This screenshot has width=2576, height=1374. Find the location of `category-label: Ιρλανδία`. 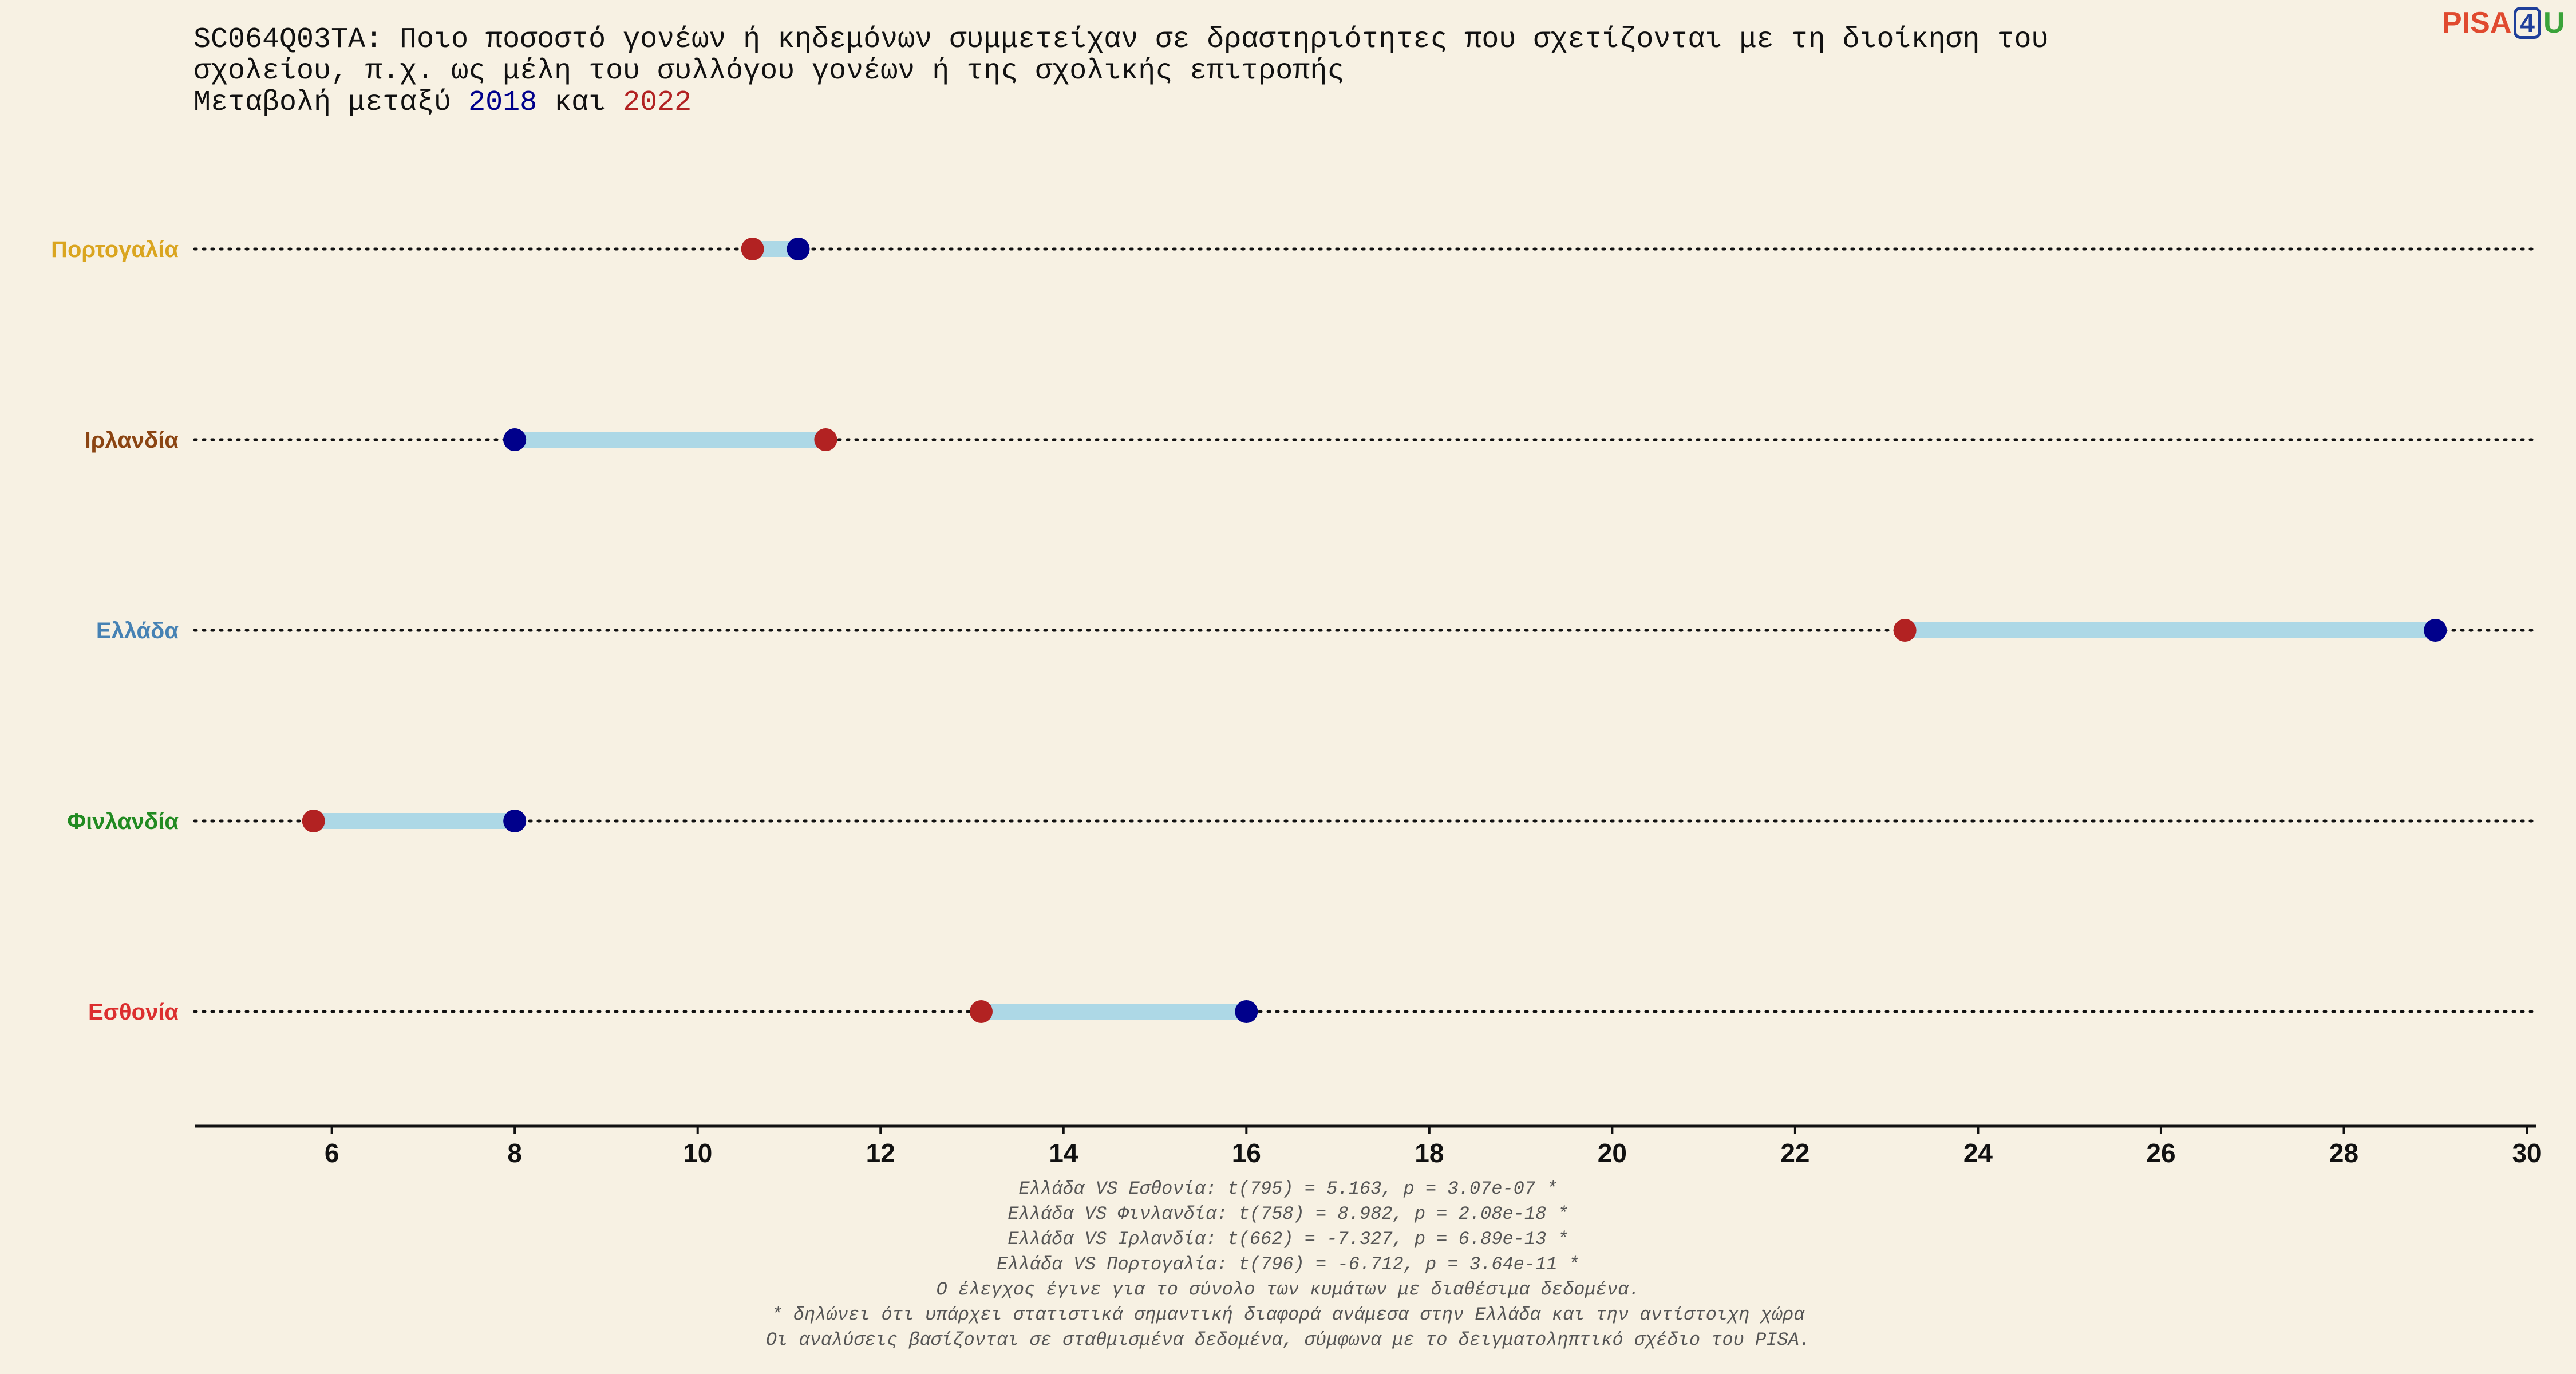

category-label: Ιρλανδία is located at coordinates (132, 440).